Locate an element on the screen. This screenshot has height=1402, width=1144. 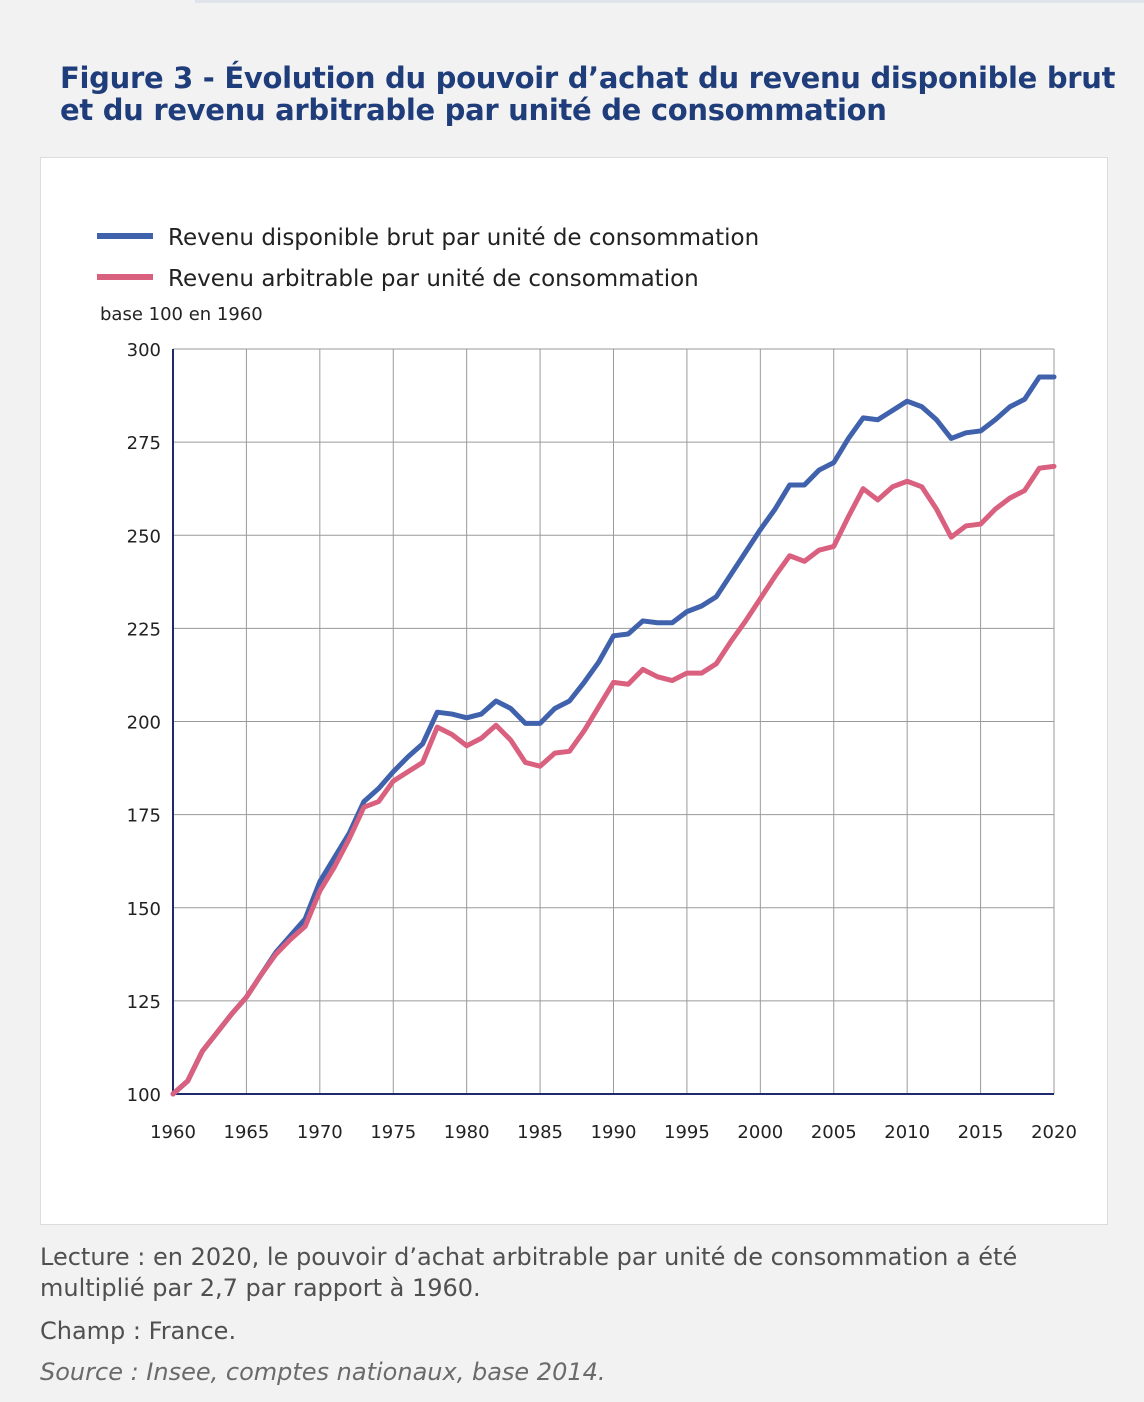
x-tick-label-1975: 1975 is located at coordinates (393, 1132).